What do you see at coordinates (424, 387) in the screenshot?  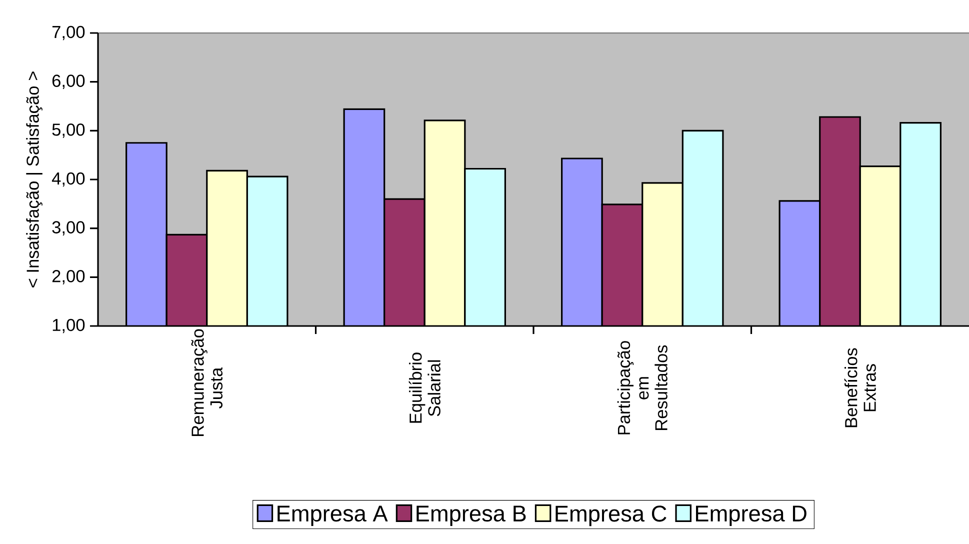 I see `x-tick-label: Equilíbrio Salarial` at bounding box center [424, 387].